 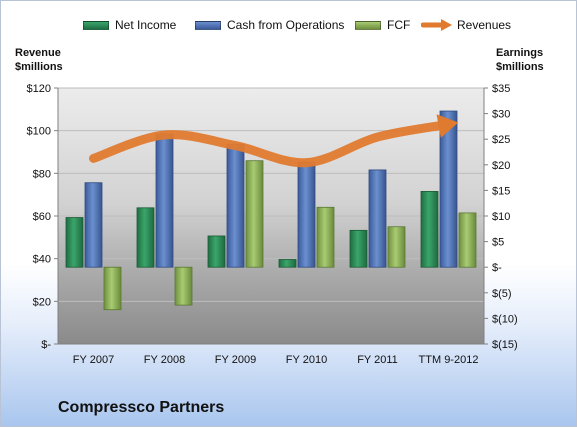 What do you see at coordinates (501, 217) in the screenshot?
I see `right-tick-label: $10` at bounding box center [501, 217].